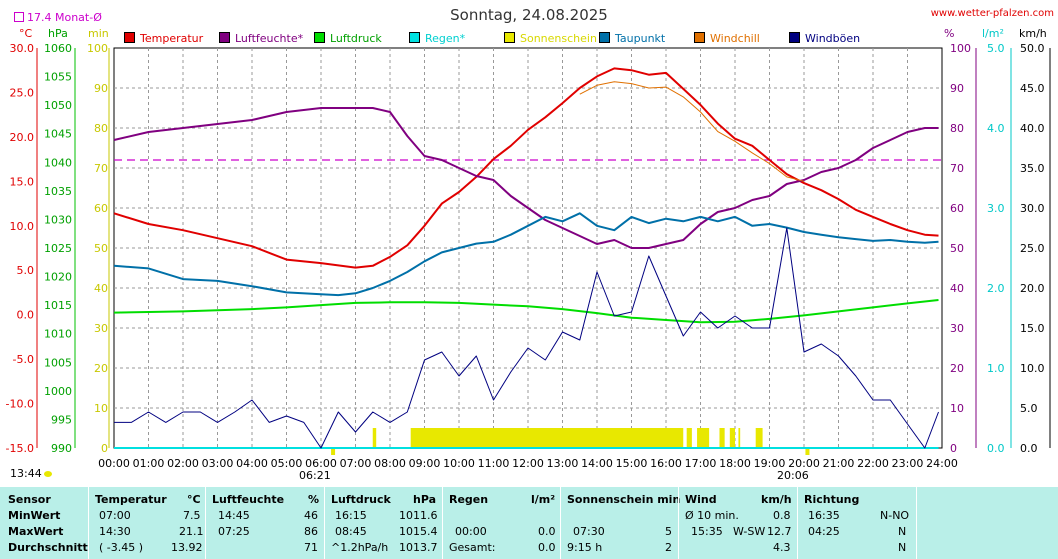  Describe the element at coordinates (418, 531) in the screenshot. I see `pressure-max-value: 1015.4` at that location.